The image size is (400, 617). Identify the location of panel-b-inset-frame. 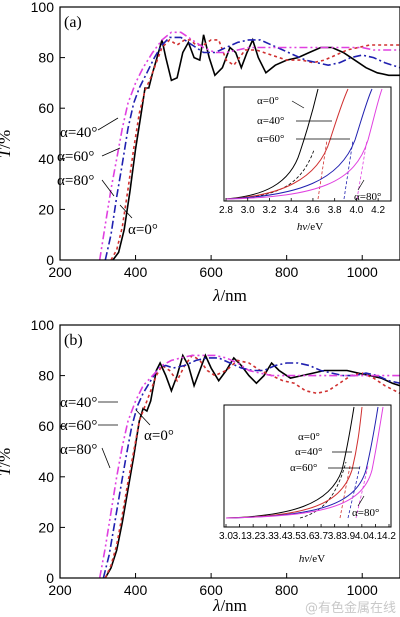
(307, 466).